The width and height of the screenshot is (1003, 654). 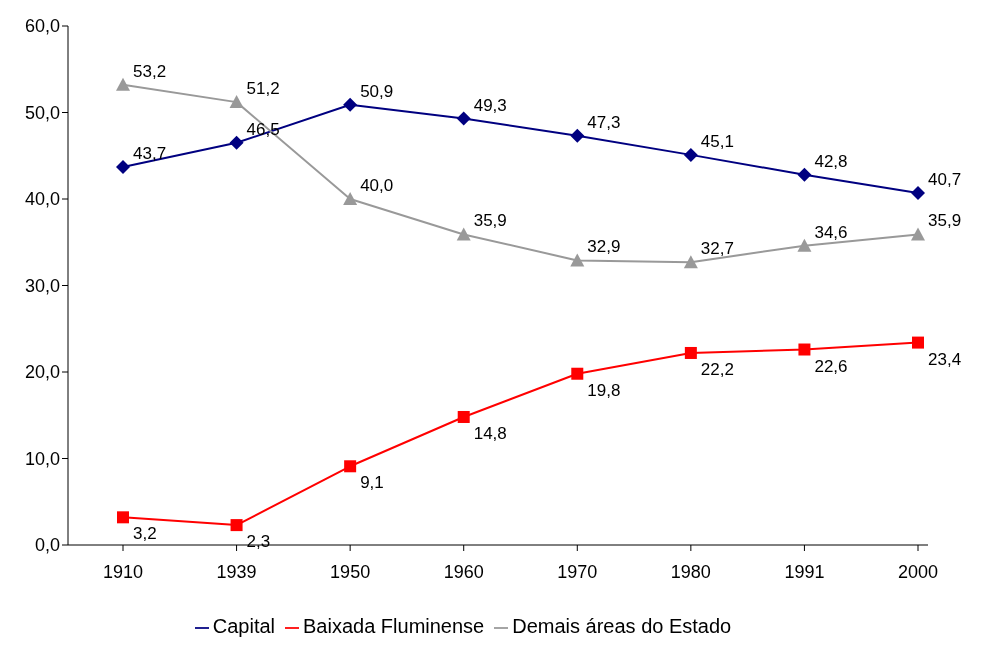 What do you see at coordinates (42, 112) in the screenshot?
I see `y-tick-label: 50,0` at bounding box center [42, 112].